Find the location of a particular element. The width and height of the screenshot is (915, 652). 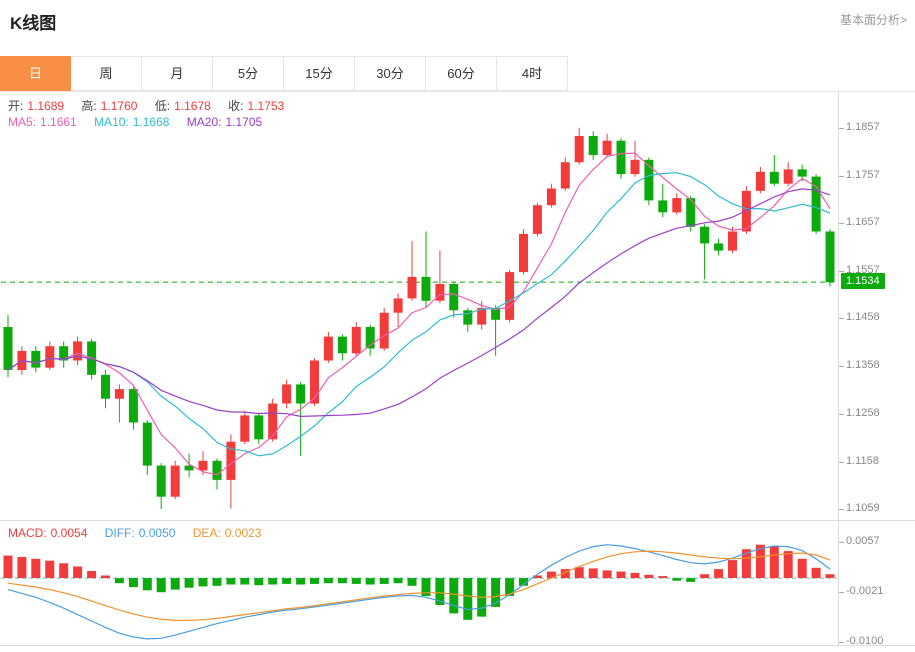

price-axis-label: 1.1458 is located at coordinates (859, 317).